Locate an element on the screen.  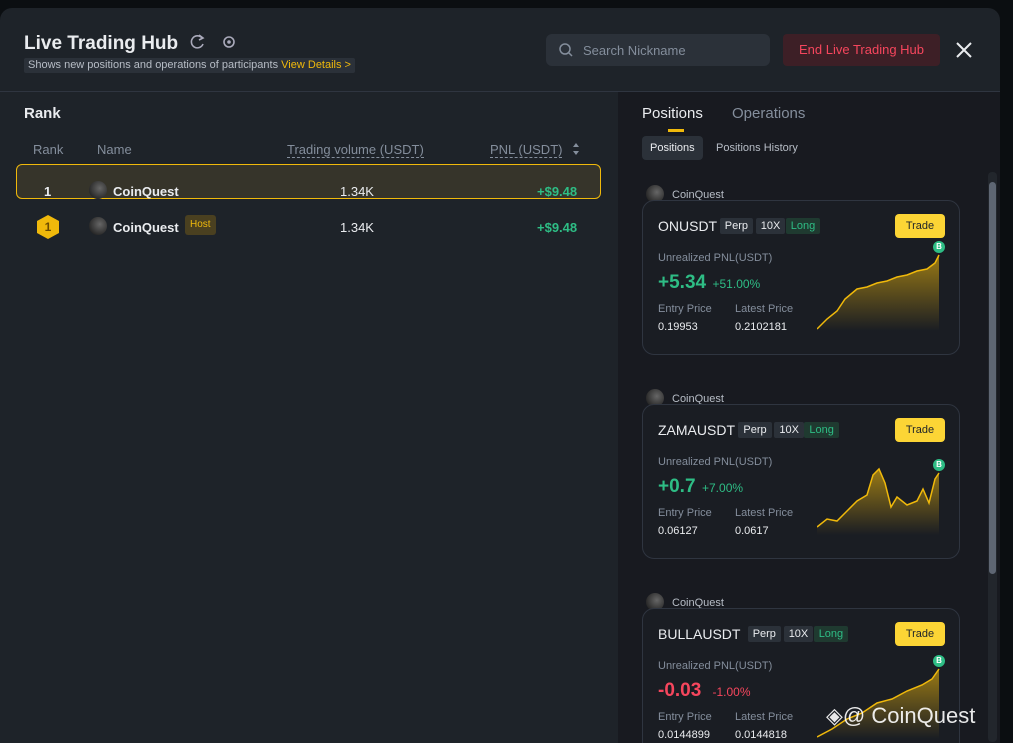
icons is located at coordinates (218, 42).